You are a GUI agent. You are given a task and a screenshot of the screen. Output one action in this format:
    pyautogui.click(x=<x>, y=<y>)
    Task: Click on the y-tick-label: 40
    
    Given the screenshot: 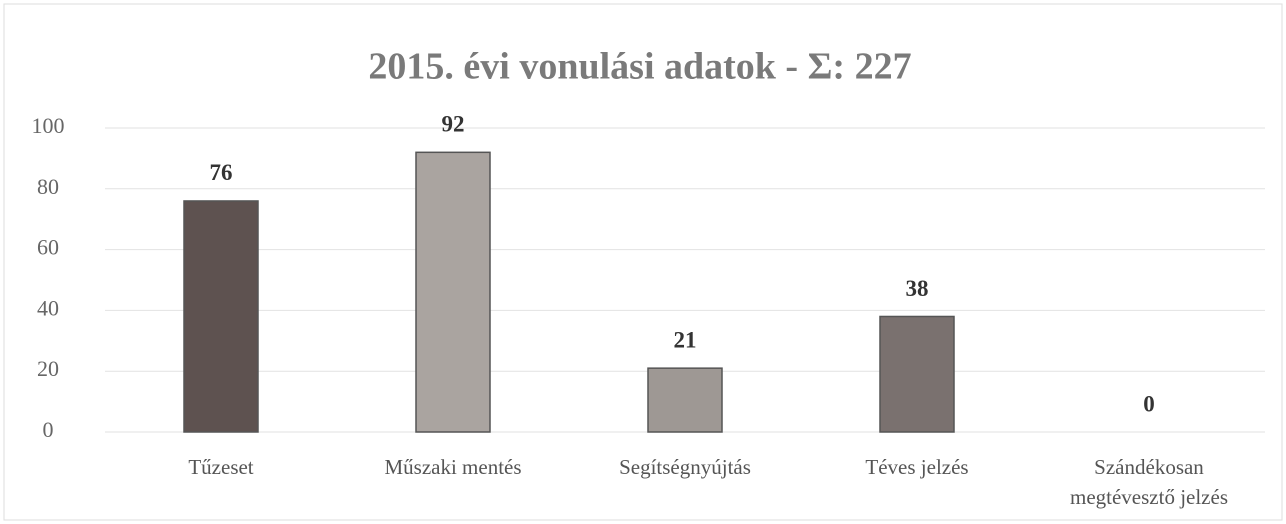 What is the action you would take?
    pyautogui.click(x=48, y=307)
    